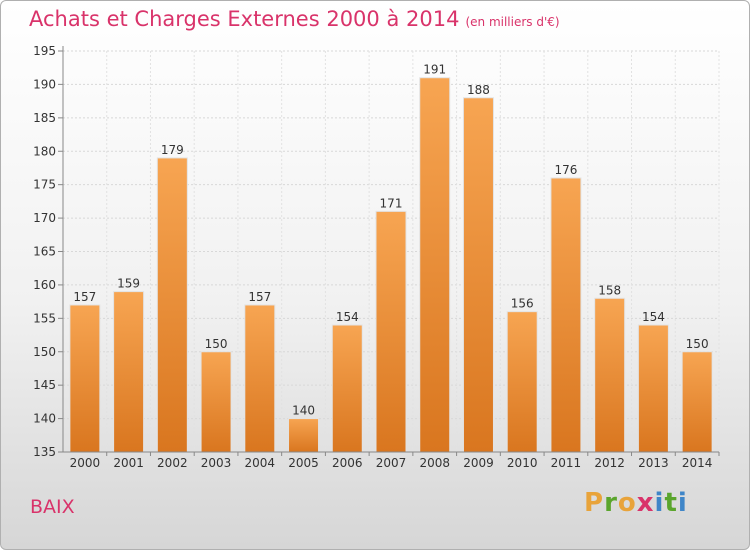 This screenshot has width=750, height=550. What do you see at coordinates (44, 84) in the screenshot?
I see `y-tick-label: 190` at bounding box center [44, 84].